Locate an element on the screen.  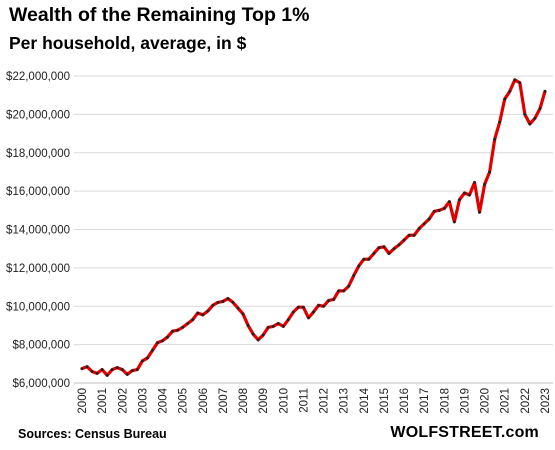
y-tick-label: $18,000,000 is located at coordinates (38, 154).